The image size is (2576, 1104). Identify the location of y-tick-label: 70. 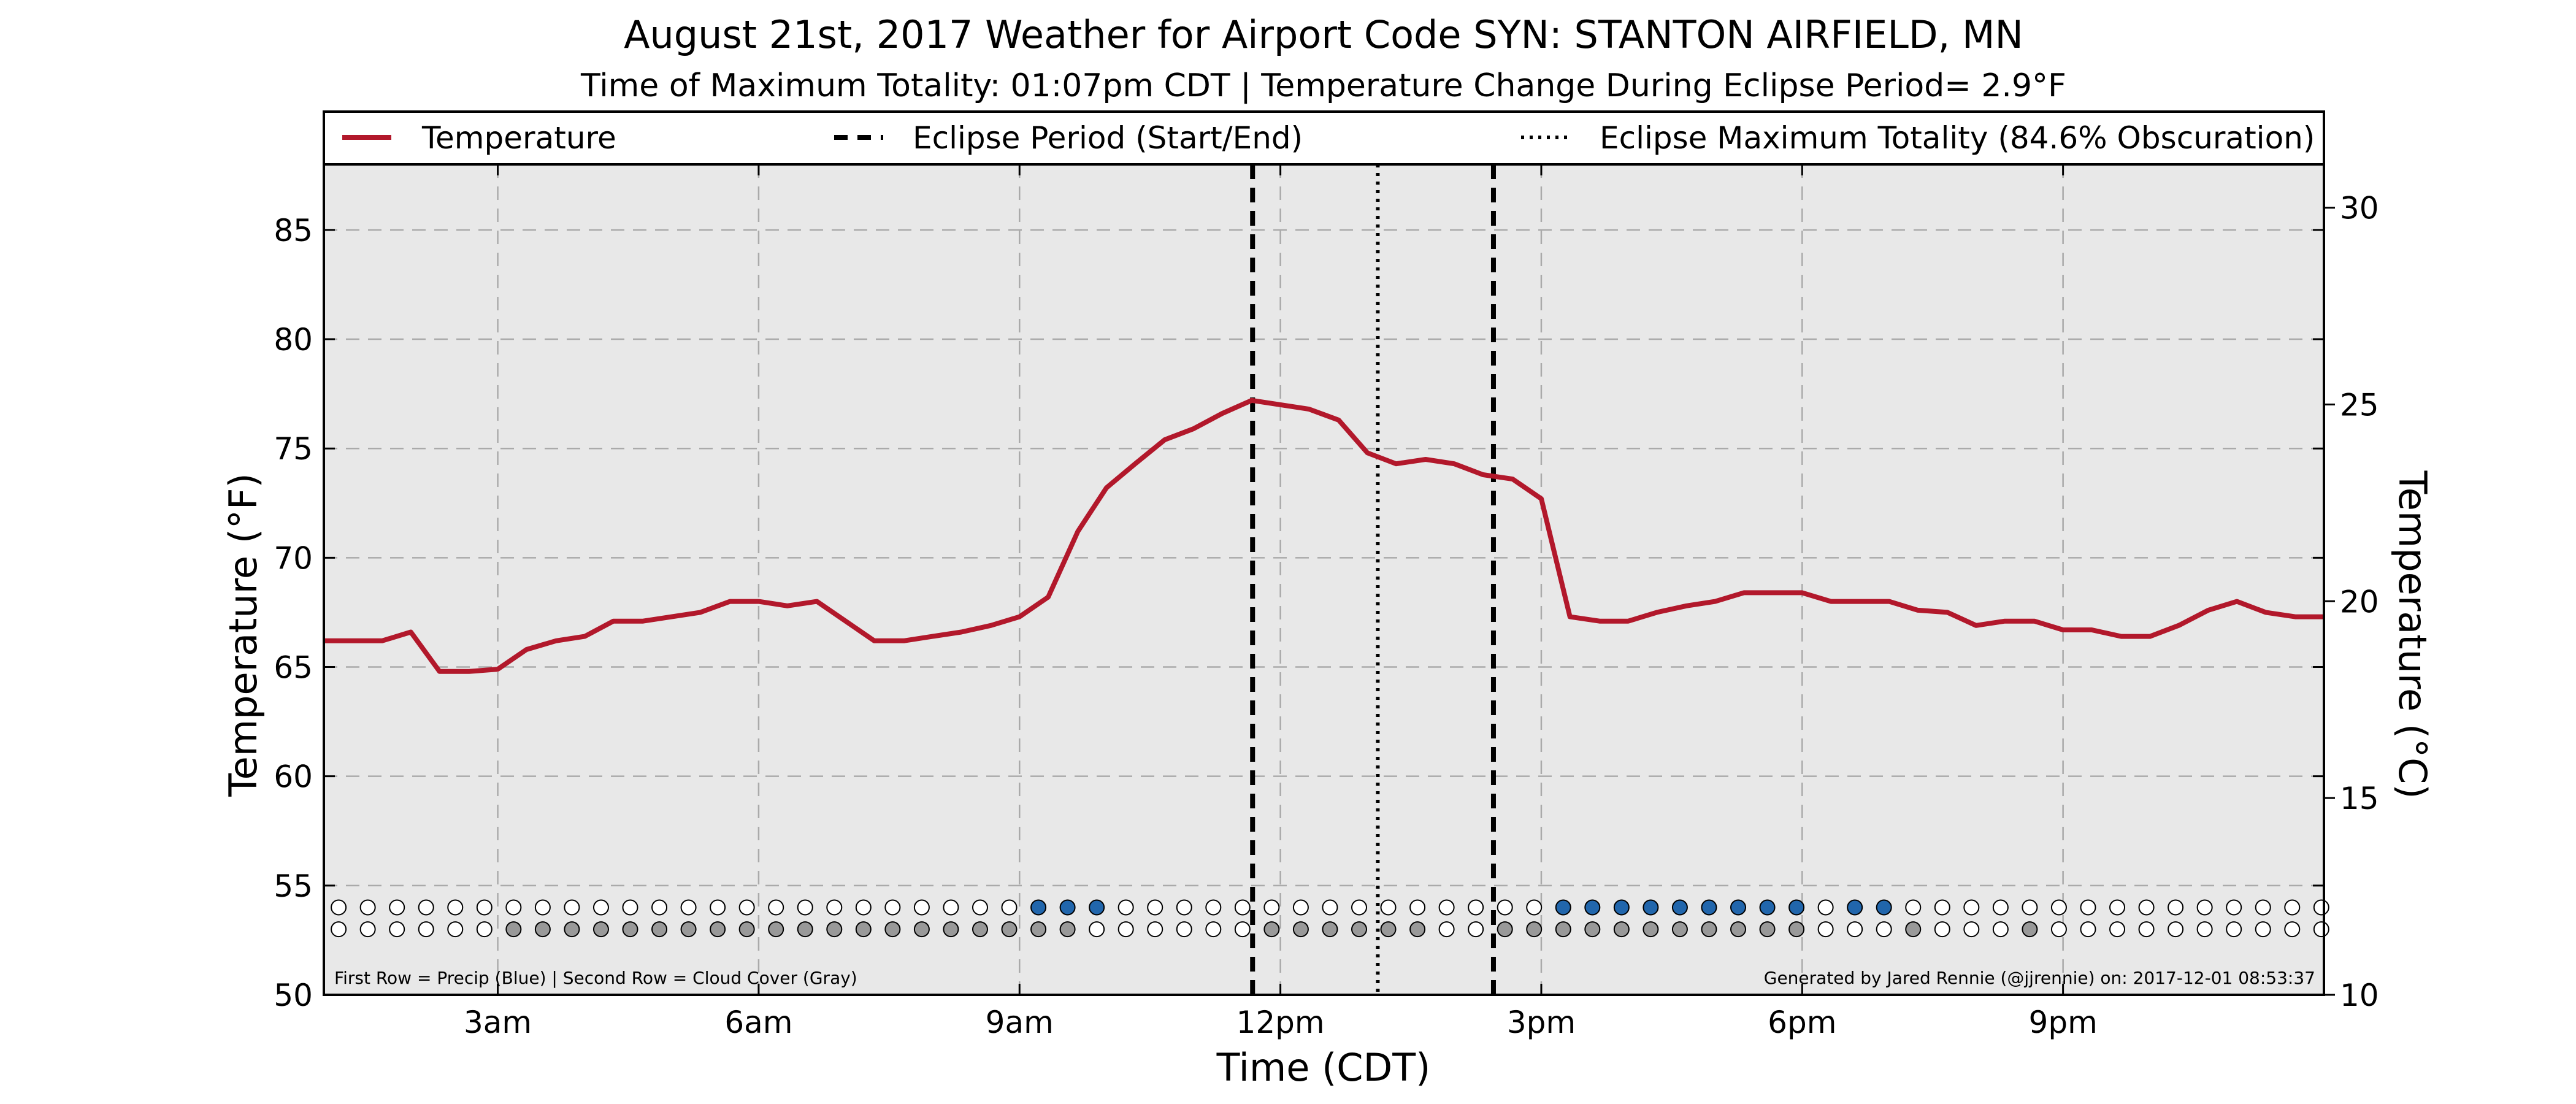
(293, 558).